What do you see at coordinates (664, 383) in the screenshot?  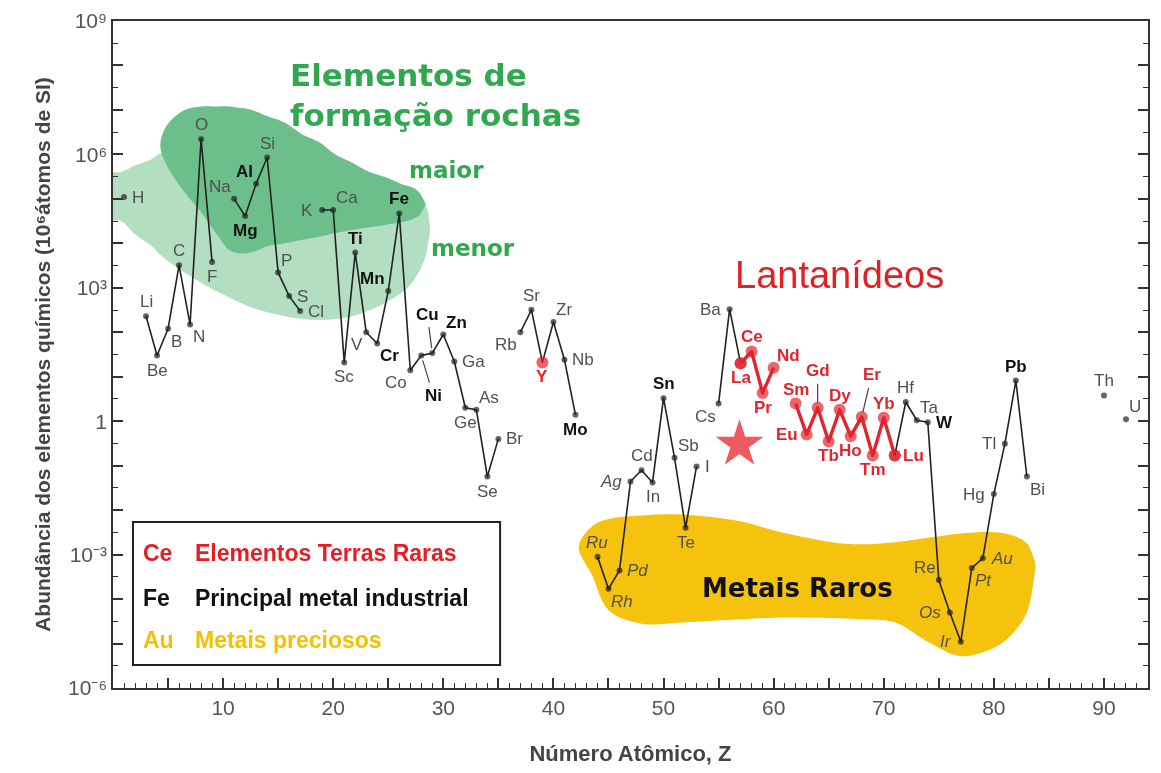 I see `annotation: Sn` at bounding box center [664, 383].